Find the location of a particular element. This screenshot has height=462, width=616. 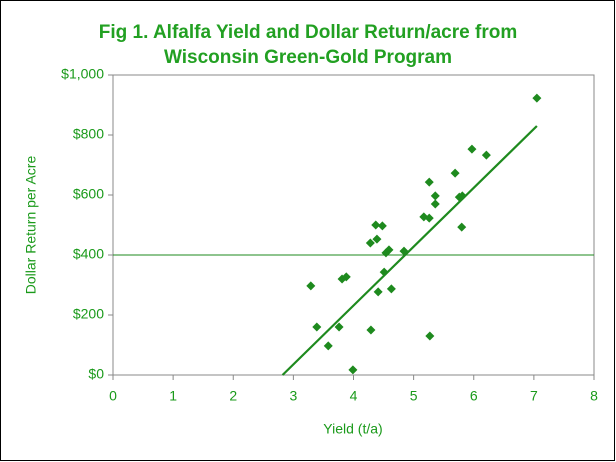

x-axis-label: Yield (t/a) is located at coordinates (352, 429).